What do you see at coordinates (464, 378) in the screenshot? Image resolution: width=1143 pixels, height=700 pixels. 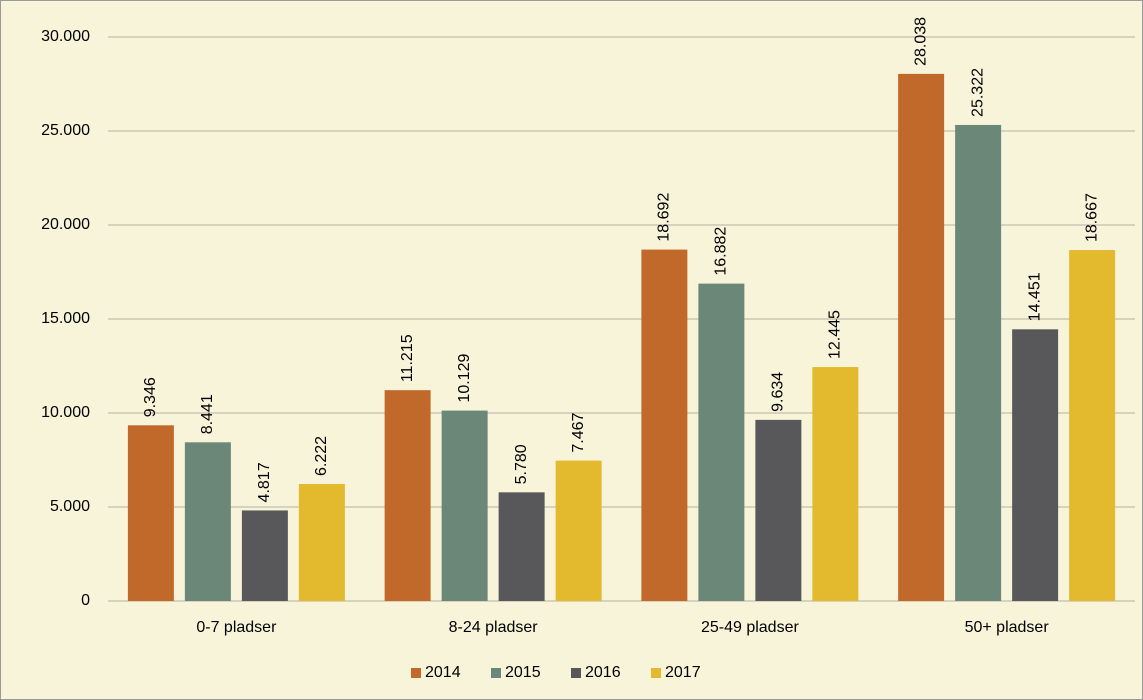 I see `value-label: 10.129` at bounding box center [464, 378].